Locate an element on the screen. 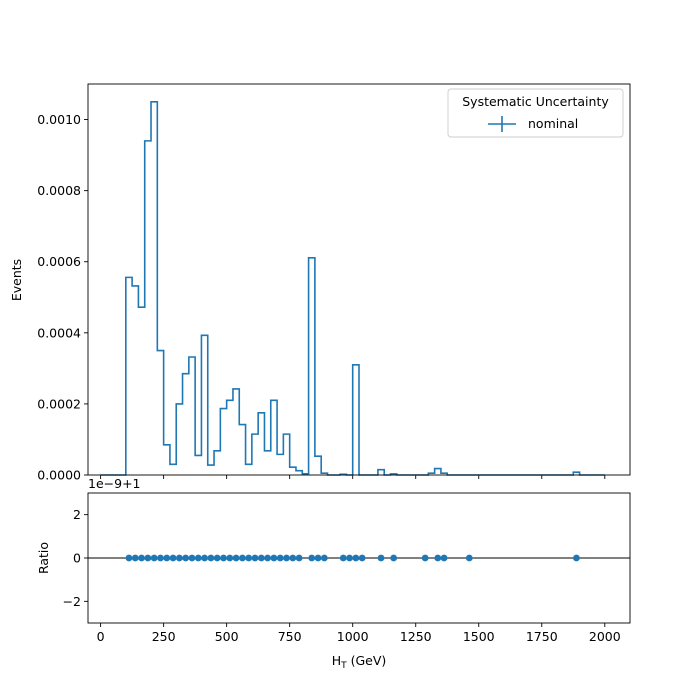 The image size is (700, 700). ratio-points is located at coordinates (352, 558).